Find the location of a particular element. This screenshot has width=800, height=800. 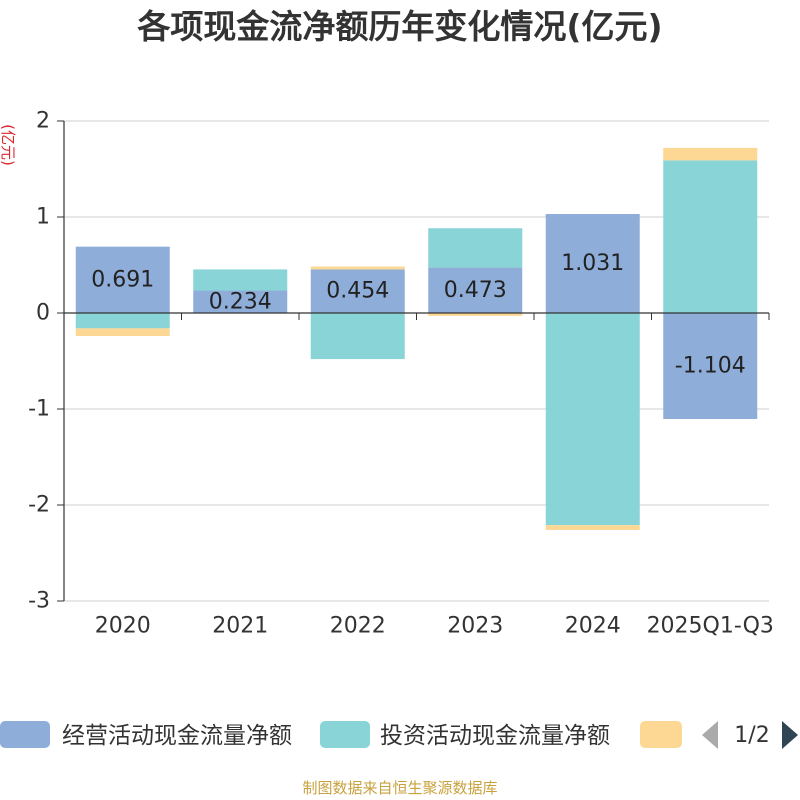

legend-pager: 1/2 is located at coordinates (750, 735).